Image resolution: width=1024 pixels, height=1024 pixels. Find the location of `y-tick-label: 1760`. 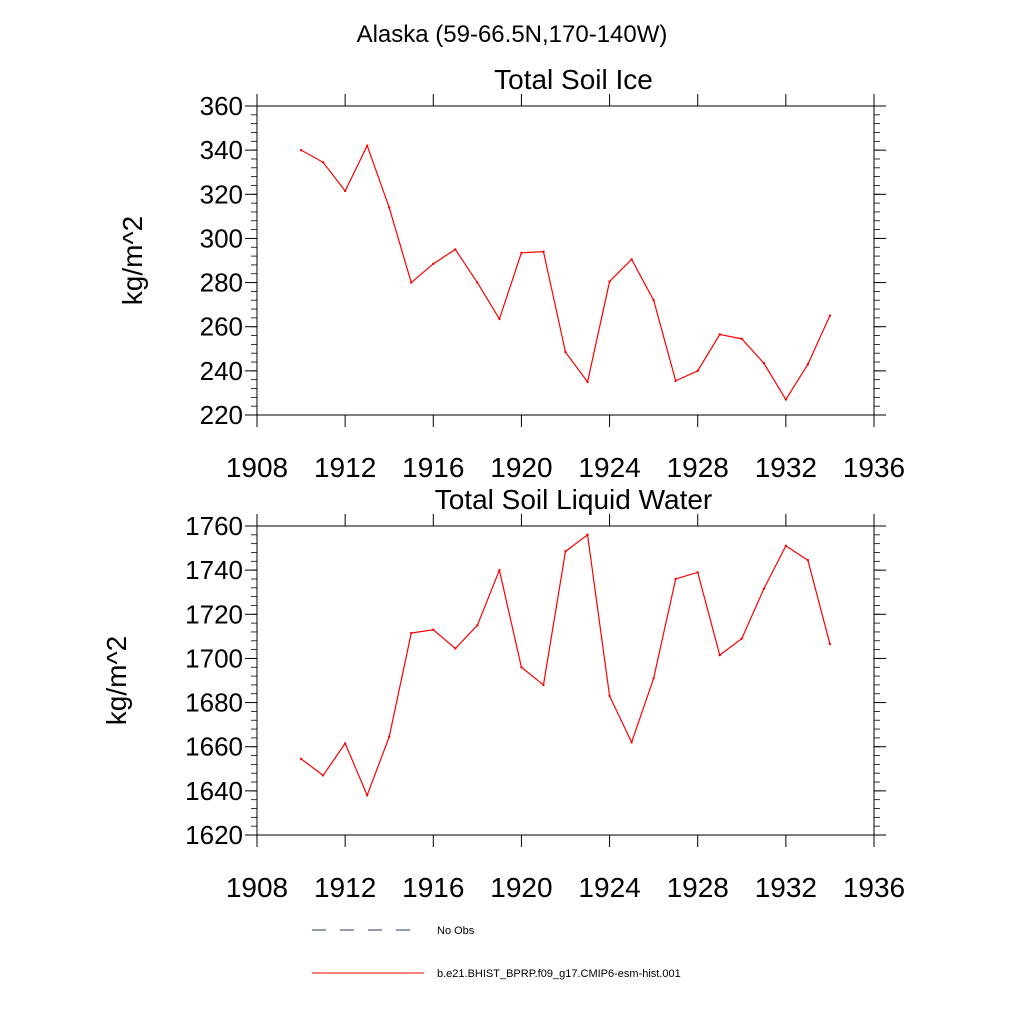

y-tick-label: 1760 is located at coordinates (214, 526).